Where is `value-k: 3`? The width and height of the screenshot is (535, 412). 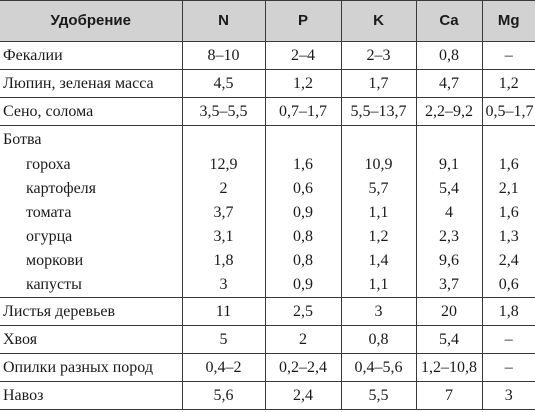 value-k: 3 is located at coordinates (378, 311).